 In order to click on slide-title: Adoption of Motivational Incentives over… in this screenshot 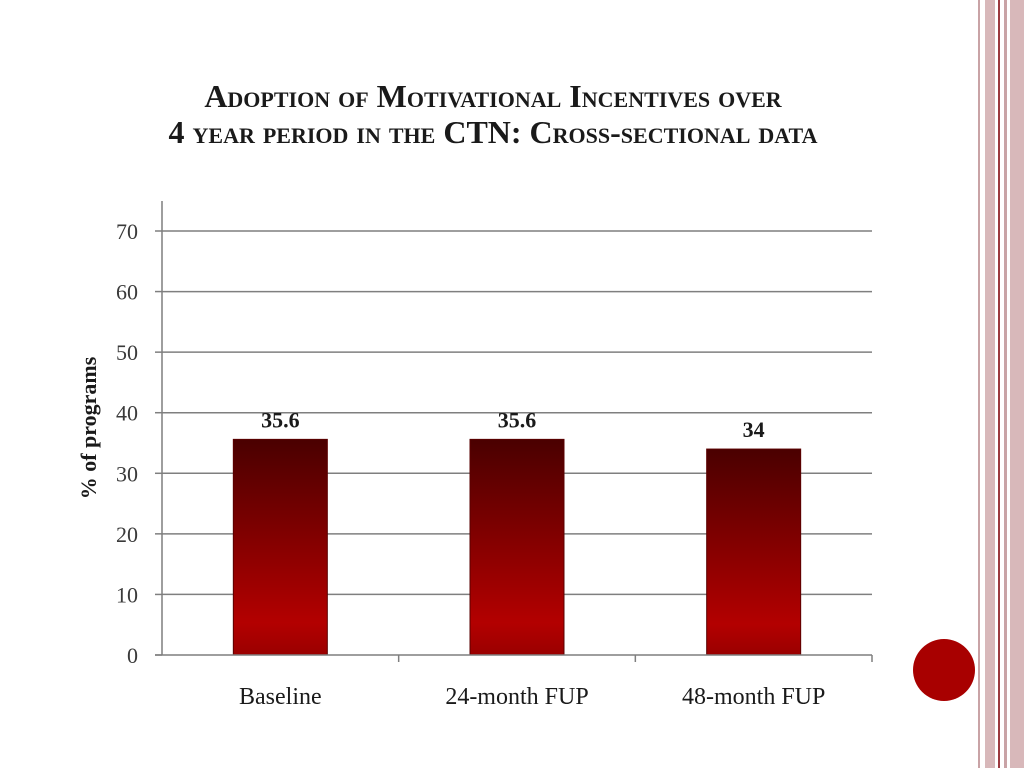, I will do `click(493, 114)`.